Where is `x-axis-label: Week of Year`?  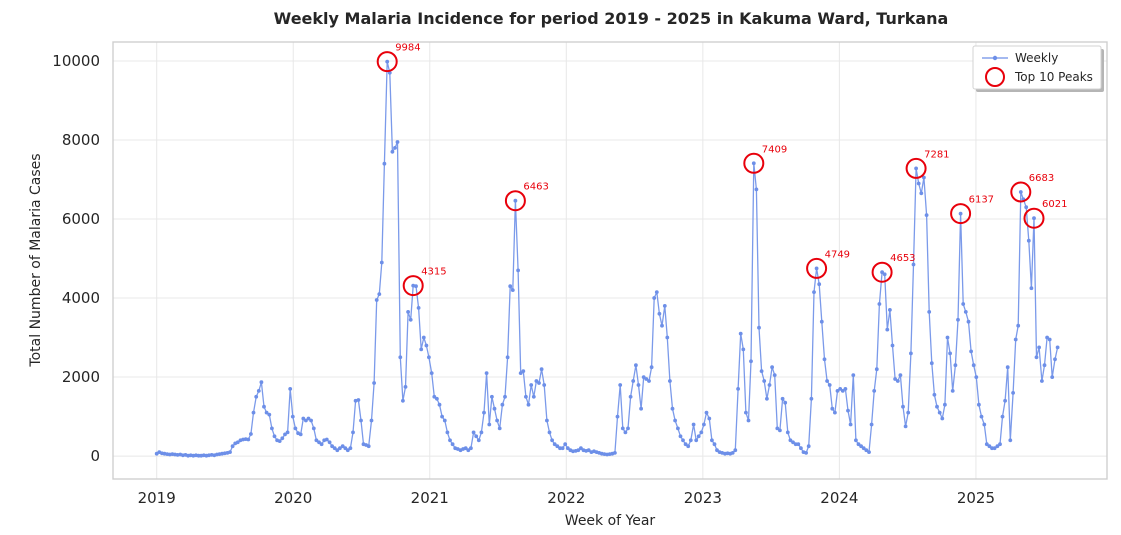
x-axis-label: Week of Year is located at coordinates (610, 521).